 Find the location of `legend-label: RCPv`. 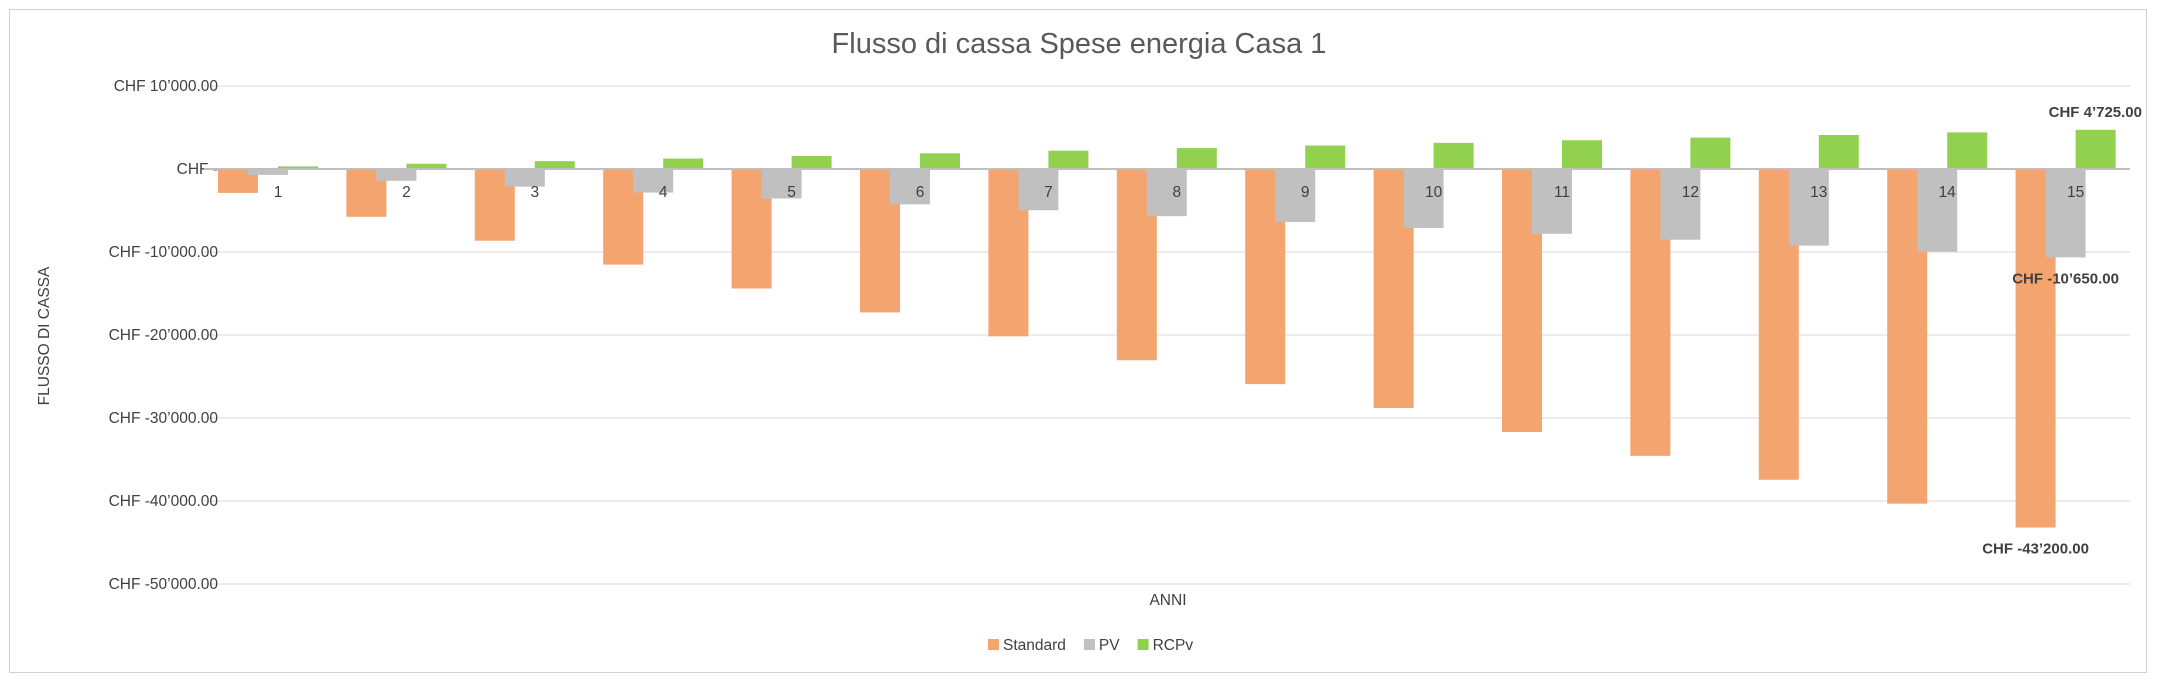

legend-label: RCPv is located at coordinates (1173, 645).